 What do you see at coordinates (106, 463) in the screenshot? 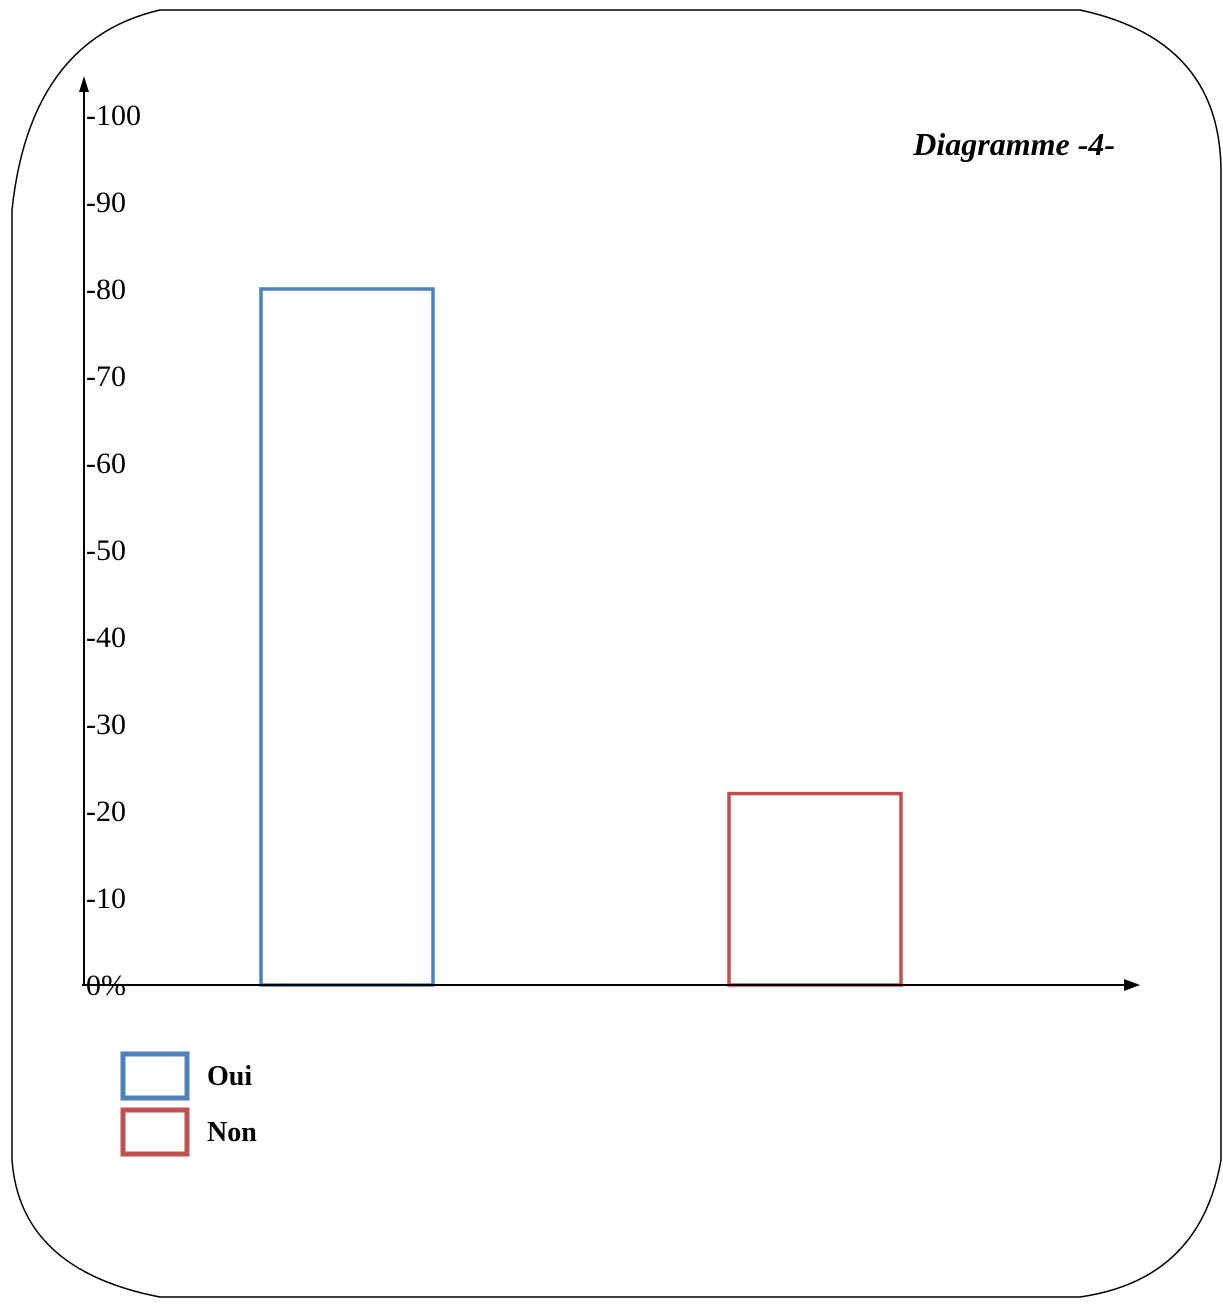
I see `y-tick-label: -60` at bounding box center [106, 463].